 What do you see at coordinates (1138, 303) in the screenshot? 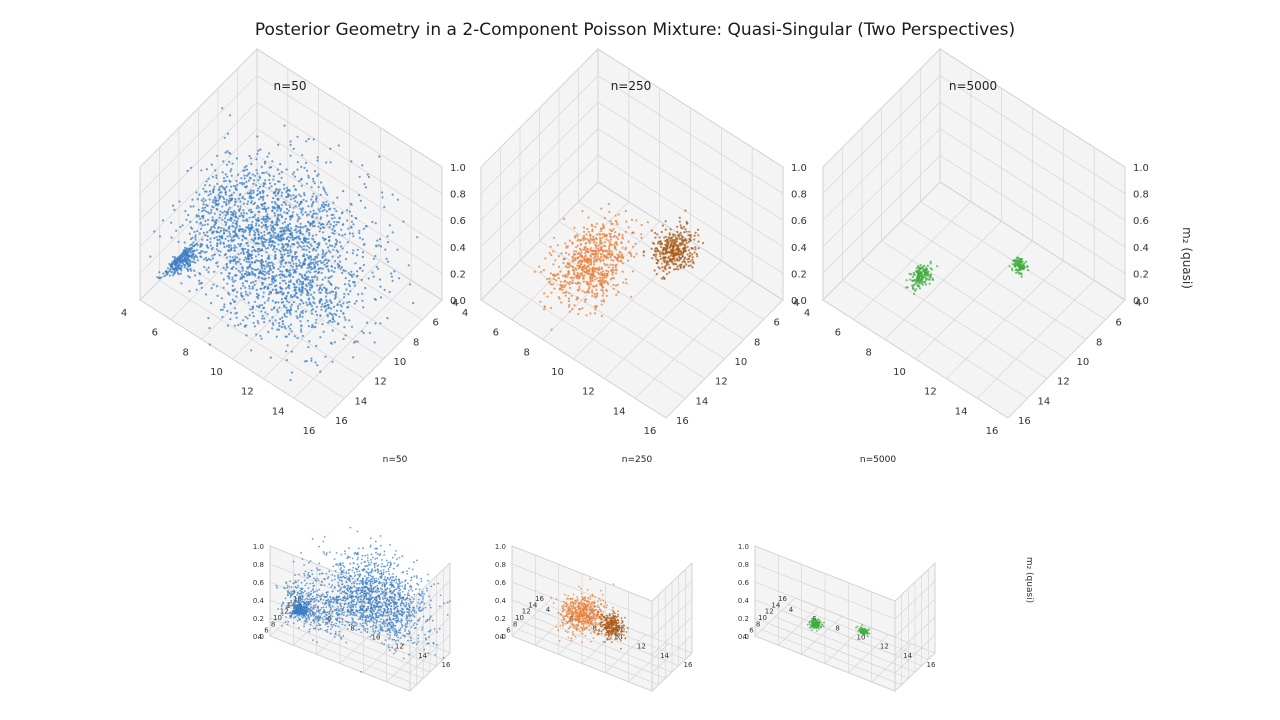
I see `y-tick-label: 4` at bounding box center [1138, 303].